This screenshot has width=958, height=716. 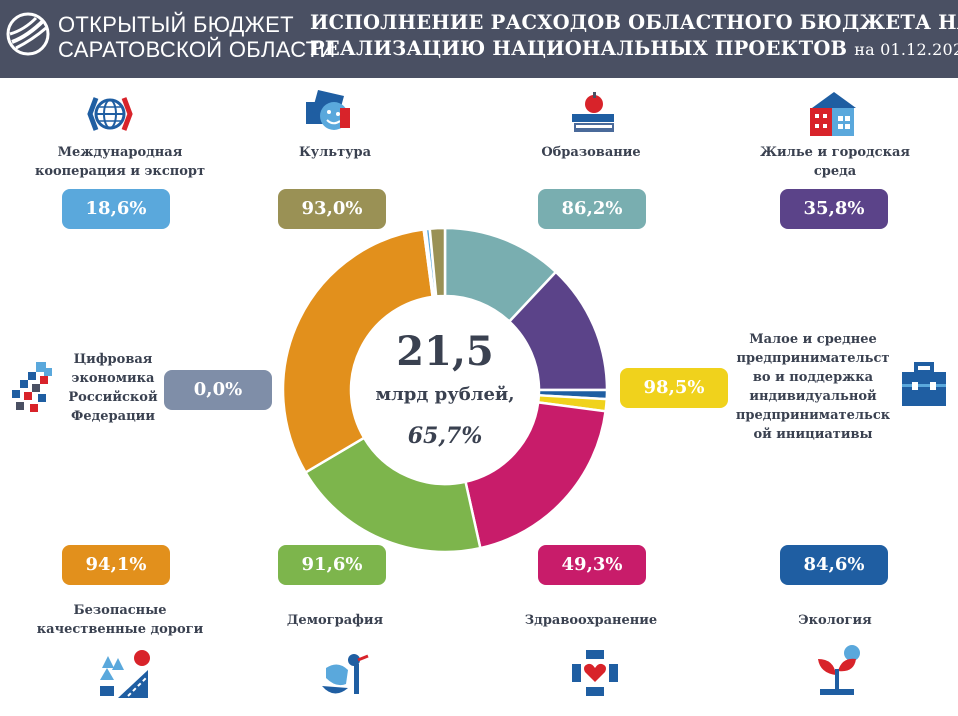 I want to click on percent-badge-digital: 0,0%, so click(x=218, y=390).